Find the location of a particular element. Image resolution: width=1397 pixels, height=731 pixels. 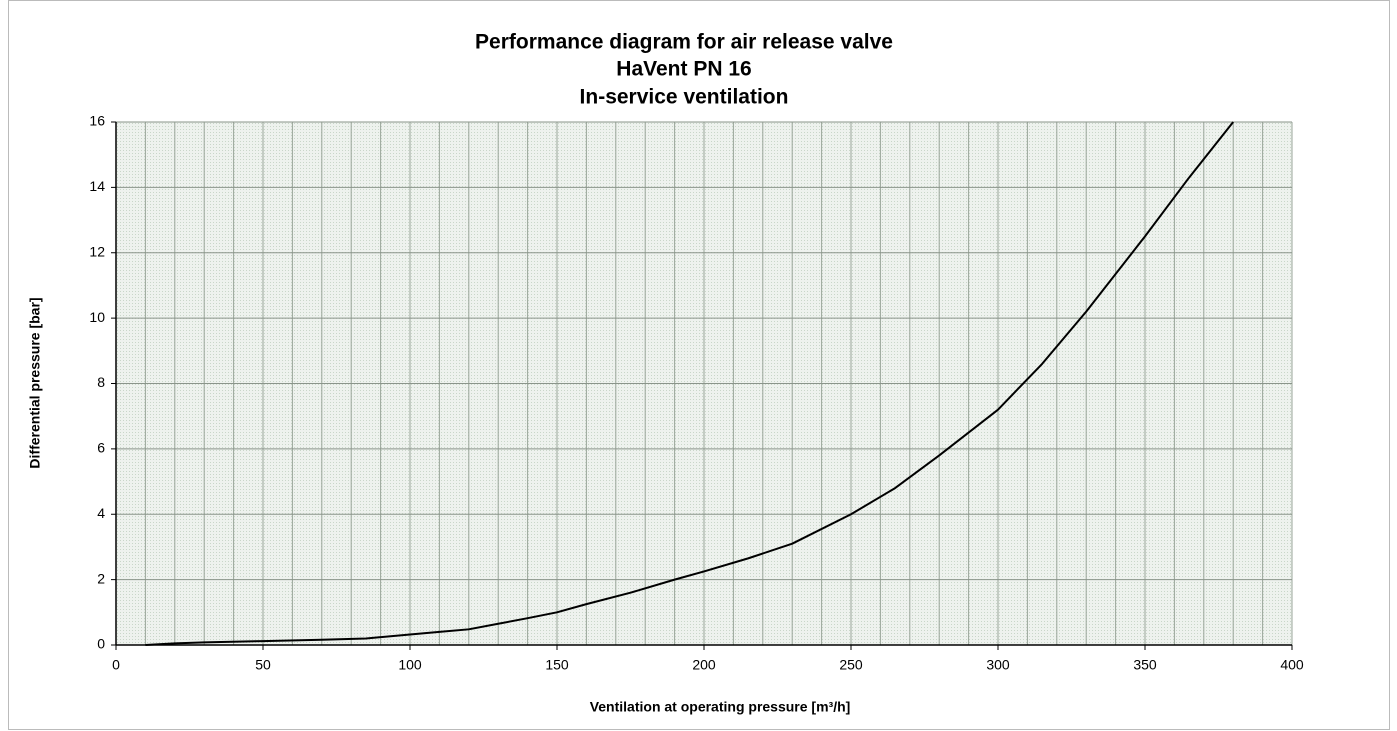

x-axis-label: Ventilation at operating pressure [m³/h] is located at coordinates (720, 707).